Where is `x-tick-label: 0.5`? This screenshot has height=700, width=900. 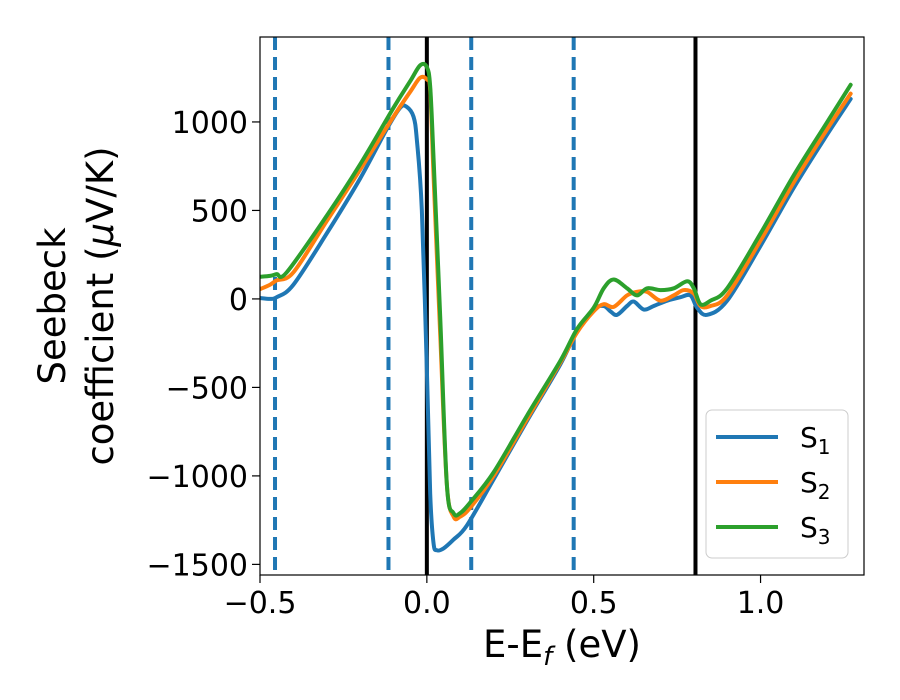 x-tick-label: 0.5 is located at coordinates (594, 603).